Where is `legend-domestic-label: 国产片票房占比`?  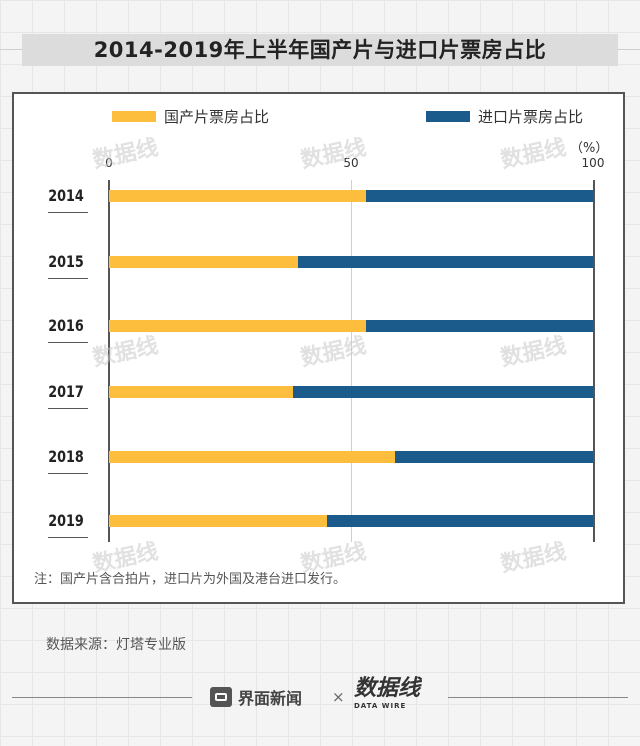 legend-domestic-label: 国产片票房占比 is located at coordinates (217, 117).